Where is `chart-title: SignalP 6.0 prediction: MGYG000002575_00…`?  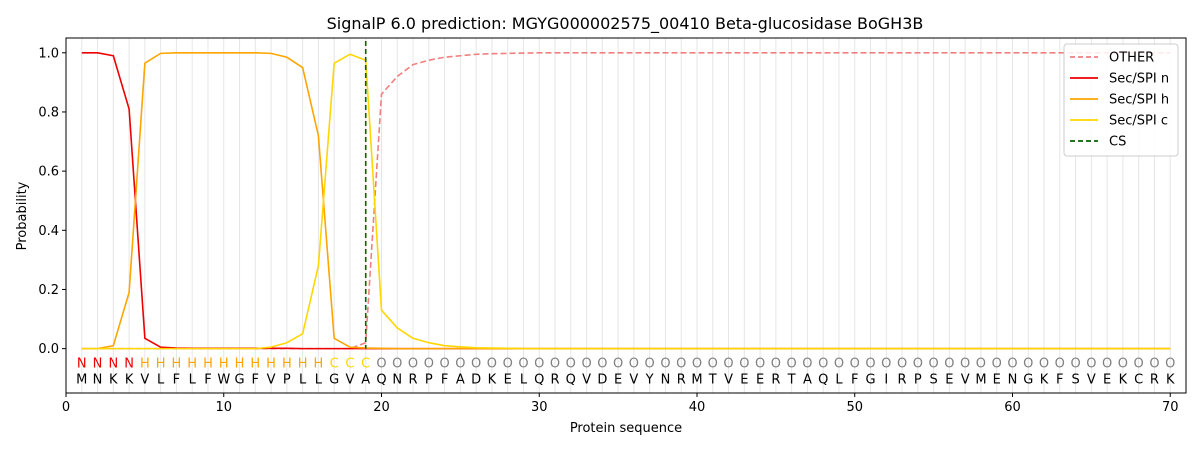
chart-title: SignalP 6.0 prediction: MGYG000002575_00… is located at coordinates (625, 24).